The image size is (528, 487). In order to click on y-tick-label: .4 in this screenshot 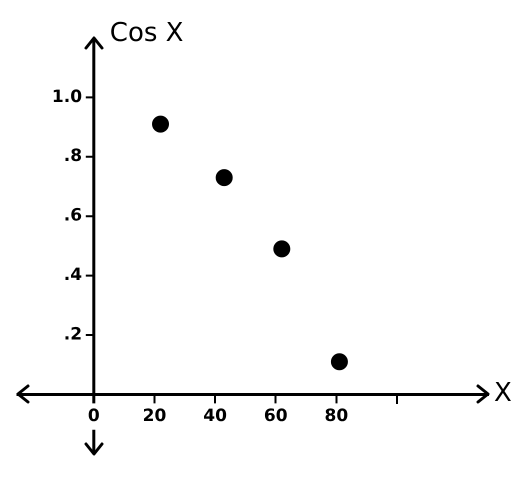, I will do `click(73, 275)`.